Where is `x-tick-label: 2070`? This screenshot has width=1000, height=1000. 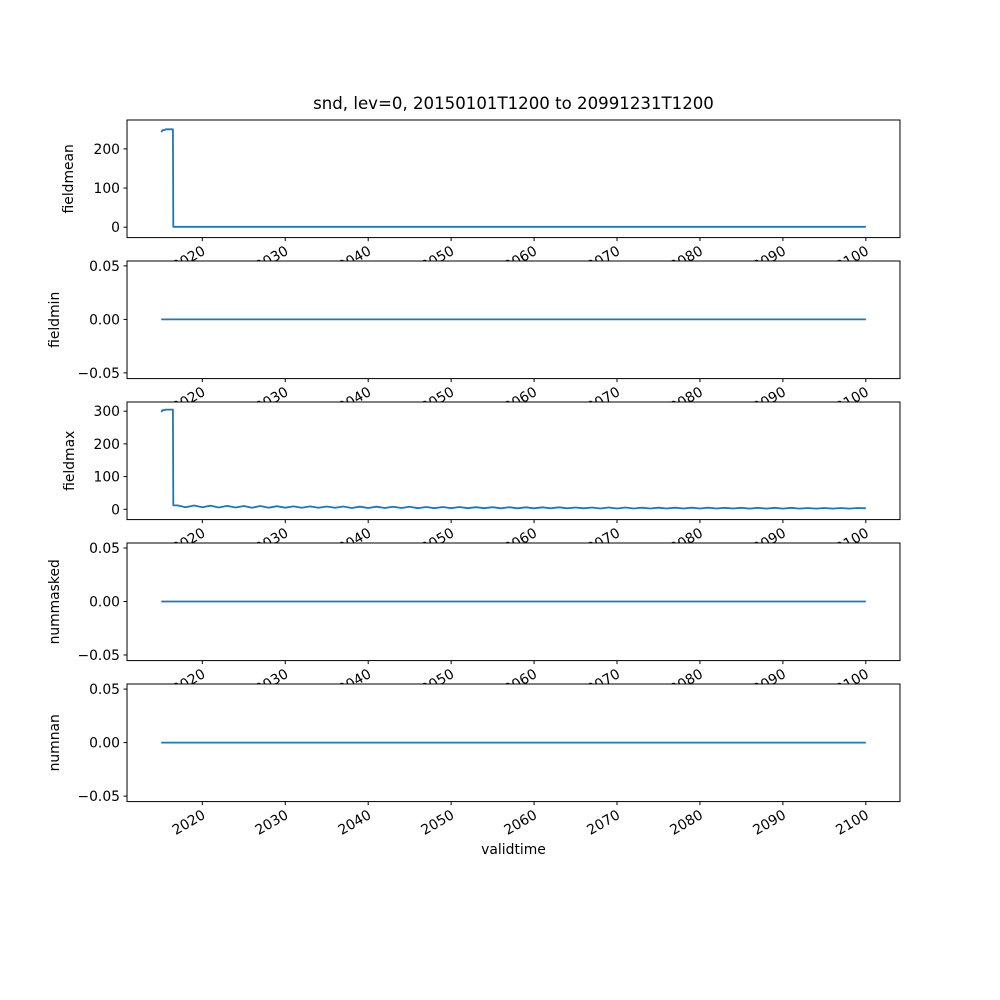 x-tick-label: 2070 is located at coordinates (603, 824).